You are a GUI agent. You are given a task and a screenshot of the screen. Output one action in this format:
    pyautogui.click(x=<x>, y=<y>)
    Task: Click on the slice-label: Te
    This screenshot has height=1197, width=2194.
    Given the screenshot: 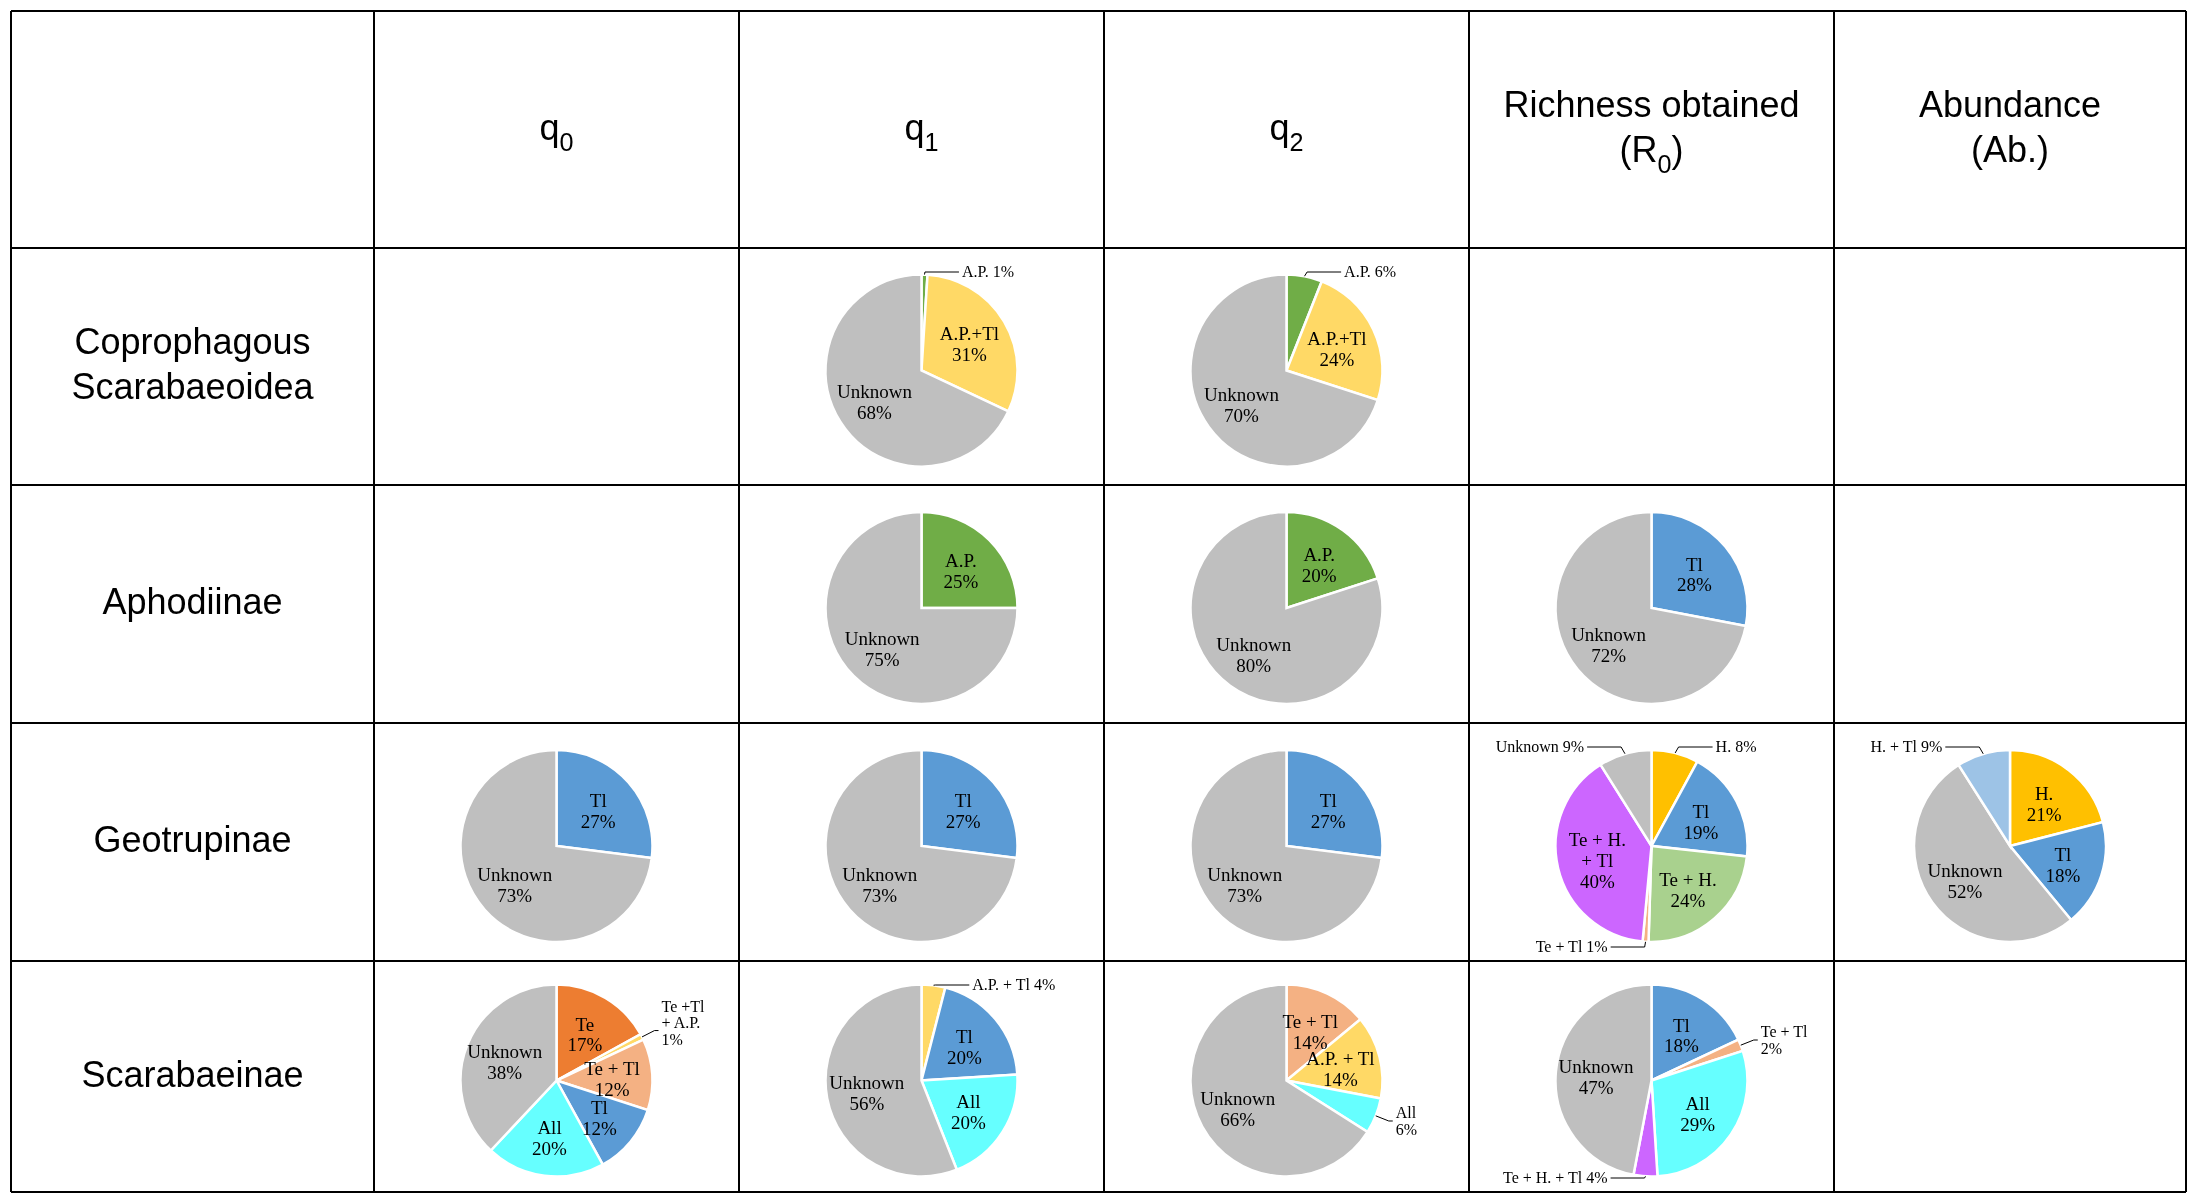 What is the action you would take?
    pyautogui.click(x=585, y=1024)
    